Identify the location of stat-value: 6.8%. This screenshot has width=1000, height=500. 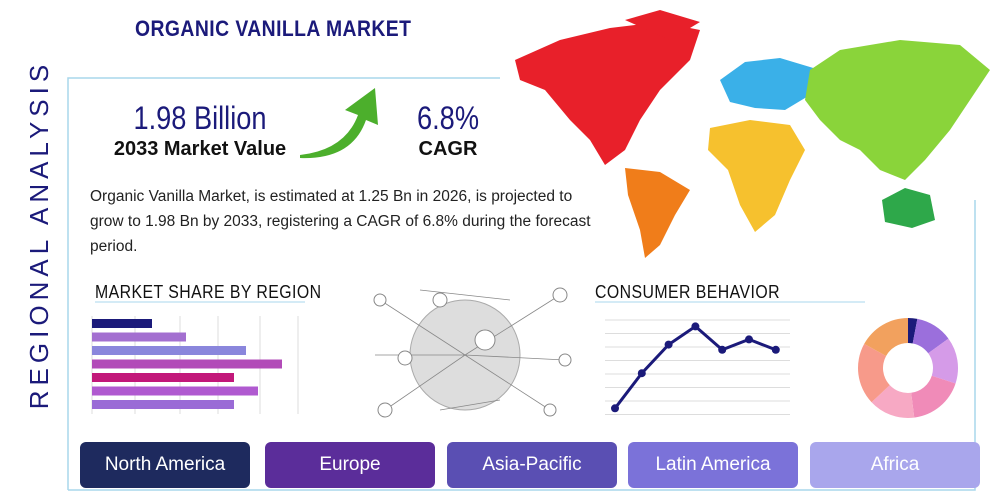
(448, 118).